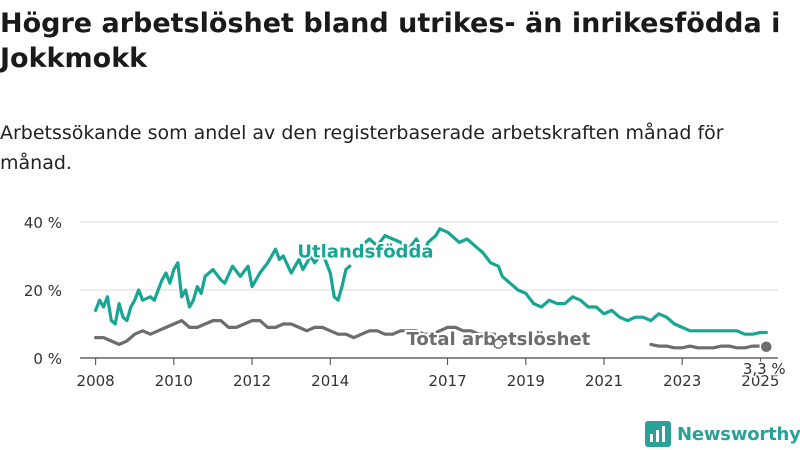  I want to click on x-axis-ticks: 2008 2010 2012 2014 2017 2019 2021 2023 2025, so click(428, 374).